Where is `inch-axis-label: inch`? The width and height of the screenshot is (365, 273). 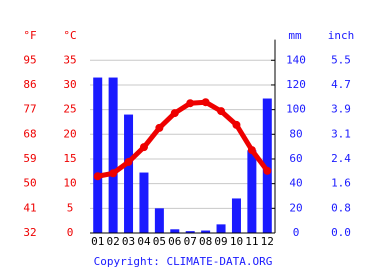 inch-axis-label: inch is located at coordinates (341, 35).